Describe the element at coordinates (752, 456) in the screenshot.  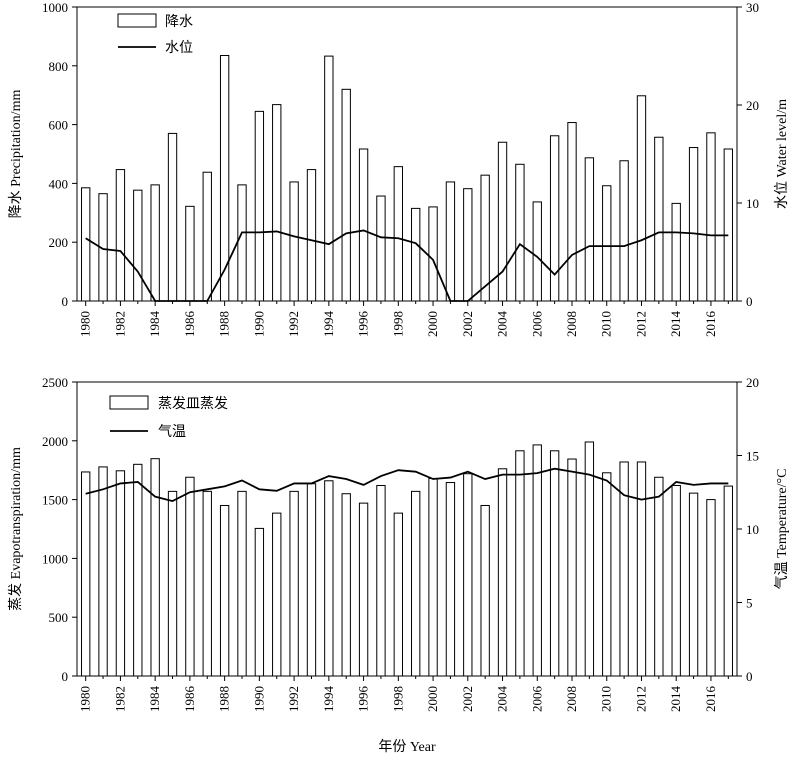
I see `y-right-tick-label: 15` at that location.